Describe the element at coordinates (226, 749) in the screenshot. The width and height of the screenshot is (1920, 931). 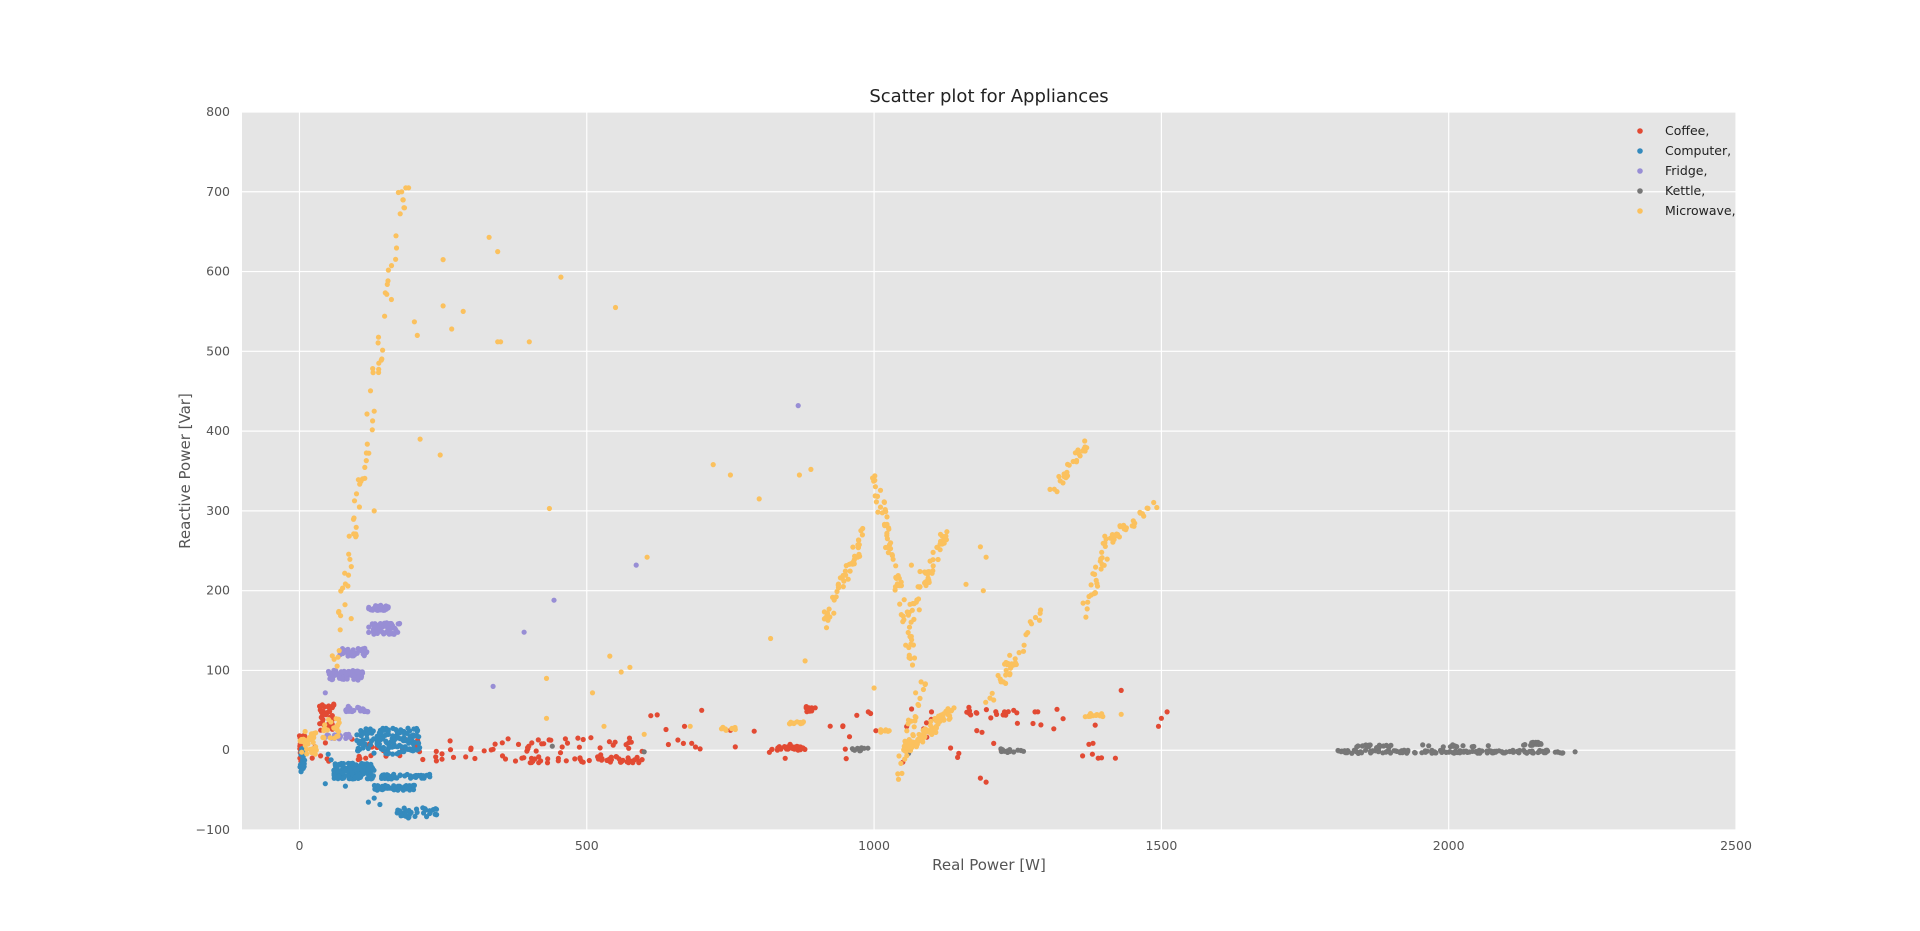
I see `y-tick-label: 0` at that location.